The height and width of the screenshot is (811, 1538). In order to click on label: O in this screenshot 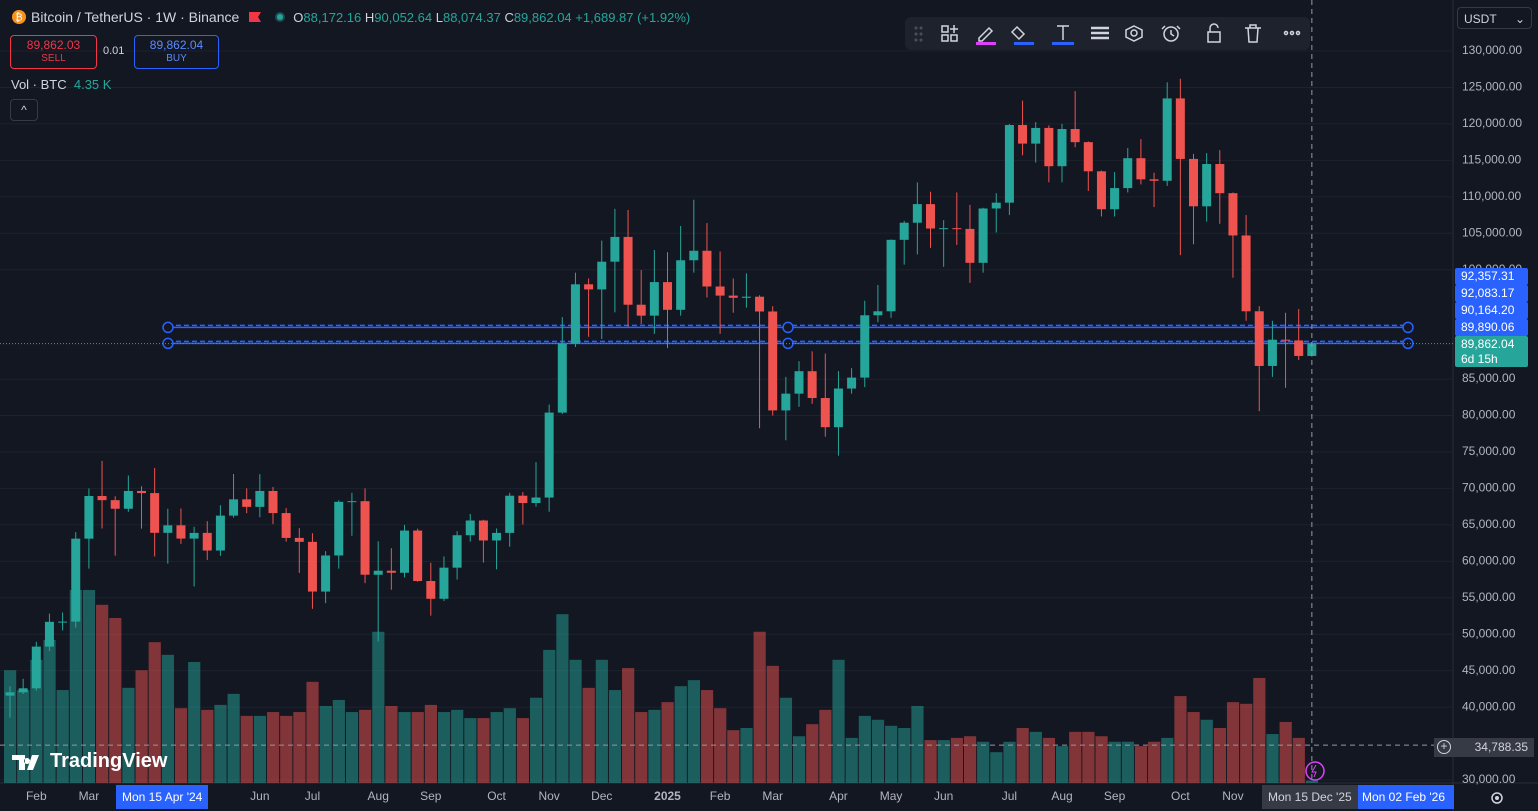, I will do `click(298, 17)`.